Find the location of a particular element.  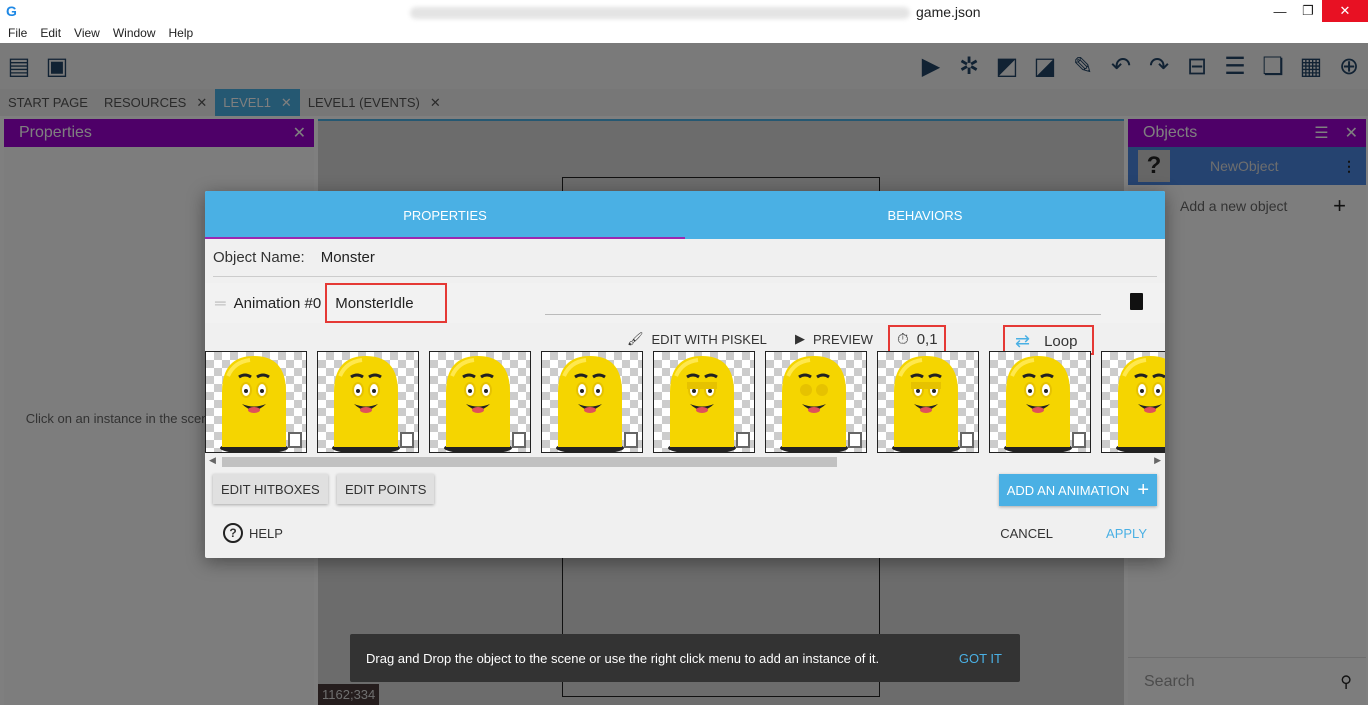

loop-toggle: ⇄ Loop is located at coordinates (1046, 341).